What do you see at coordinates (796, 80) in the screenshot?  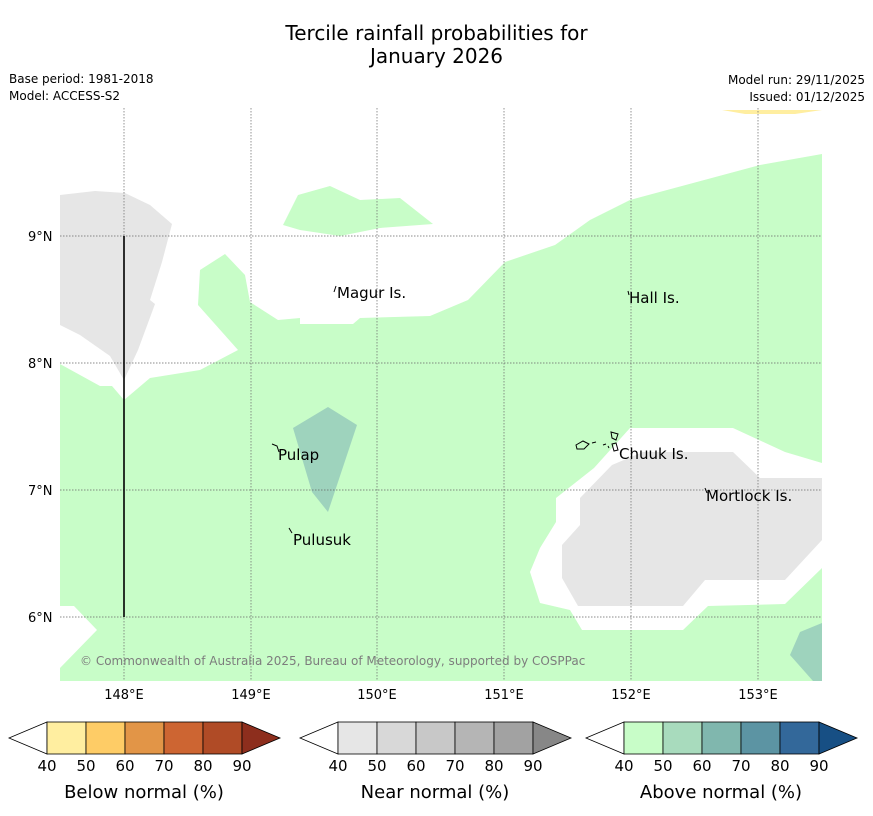 I see `model-run: Model run: 29/11/2025` at bounding box center [796, 80].